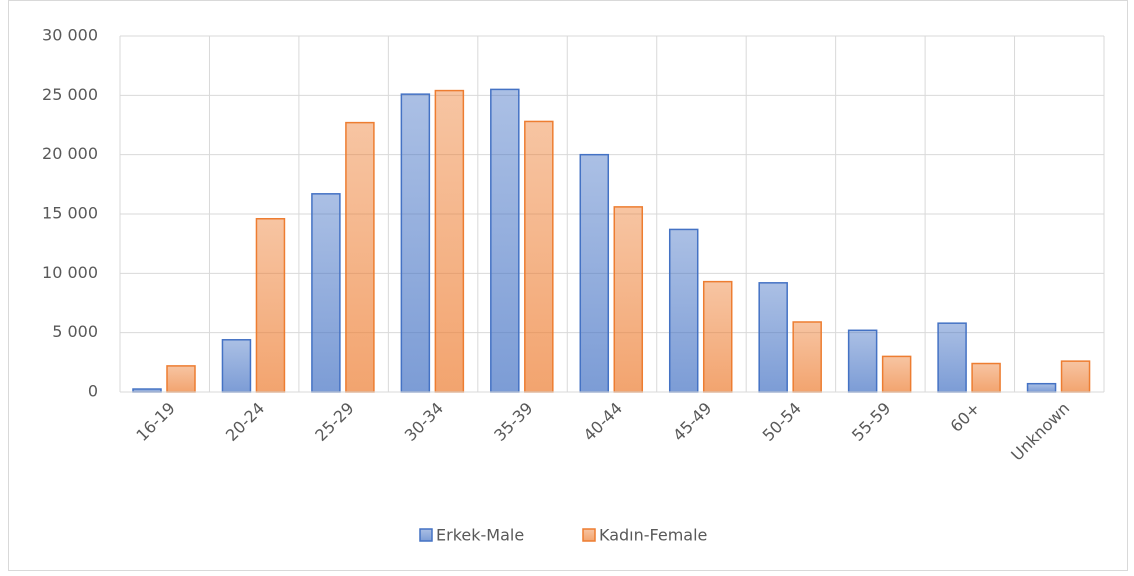 This screenshot has width=1134, height=576. Describe the element at coordinates (70, 213) in the screenshot. I see `y-tick-label: 15 000` at that location.